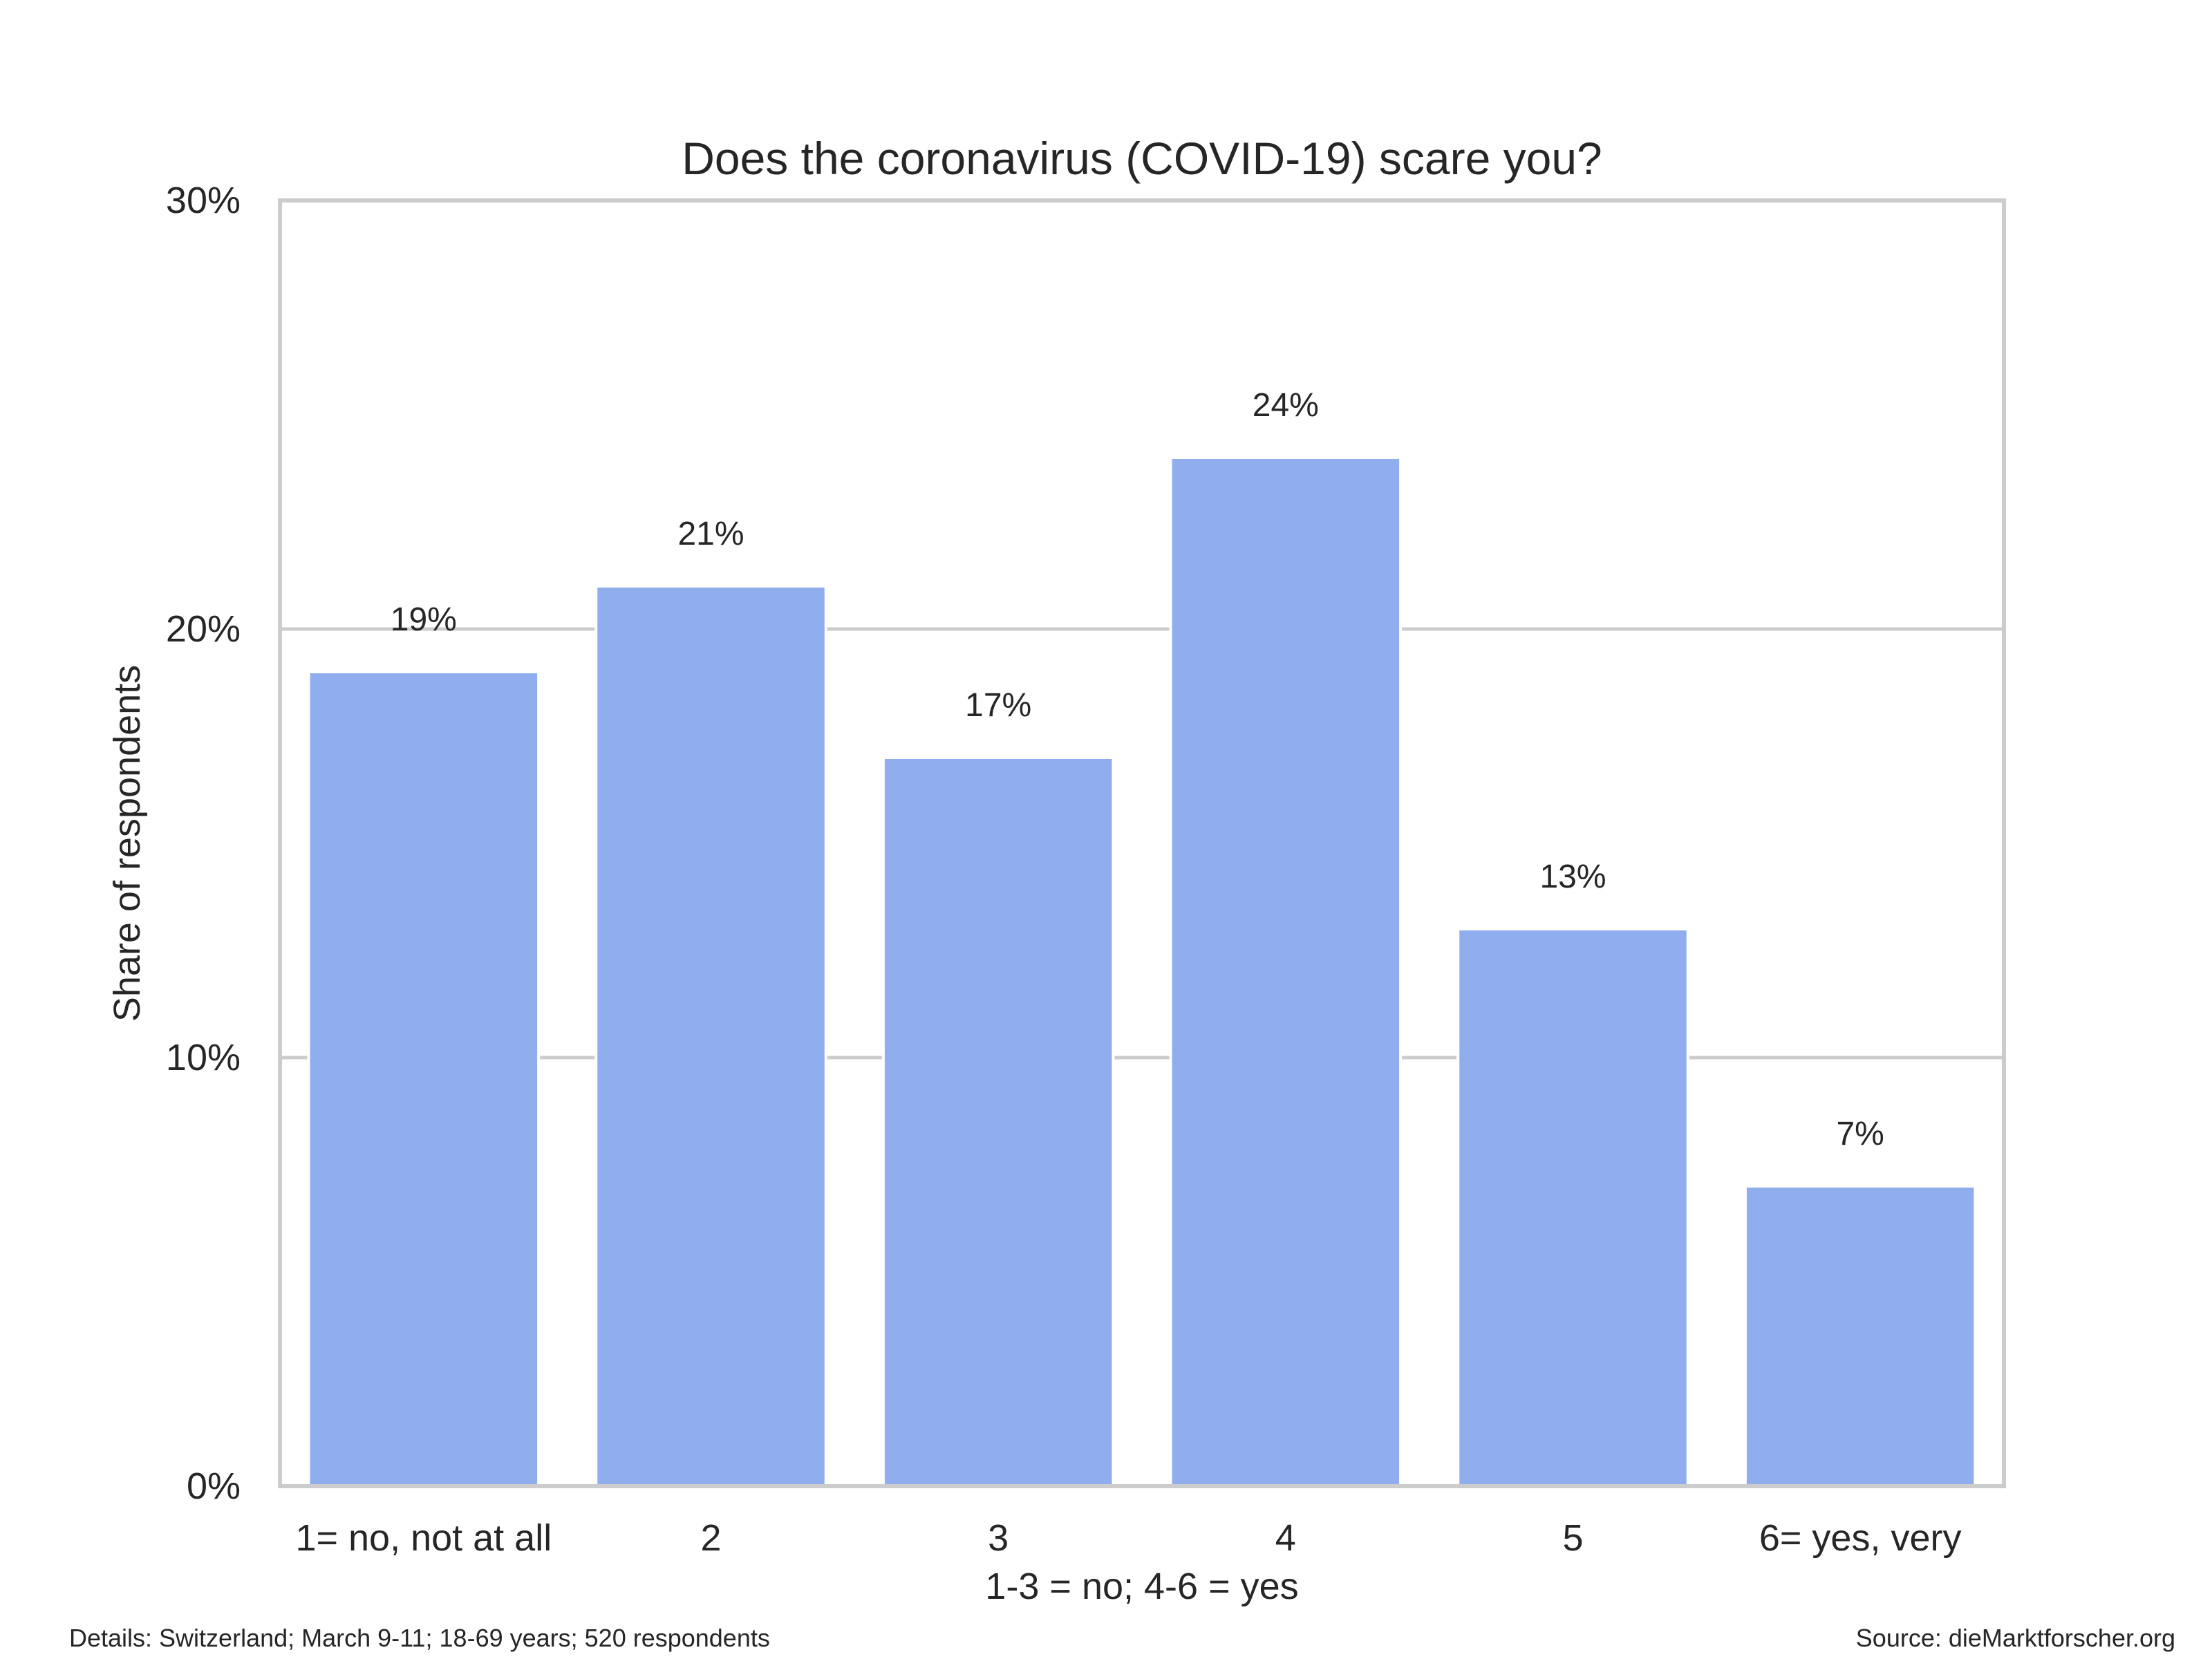 The height and width of the screenshot is (1659, 2212). Describe the element at coordinates (214, 1486) in the screenshot. I see `y-tick-label: 0%` at that location.